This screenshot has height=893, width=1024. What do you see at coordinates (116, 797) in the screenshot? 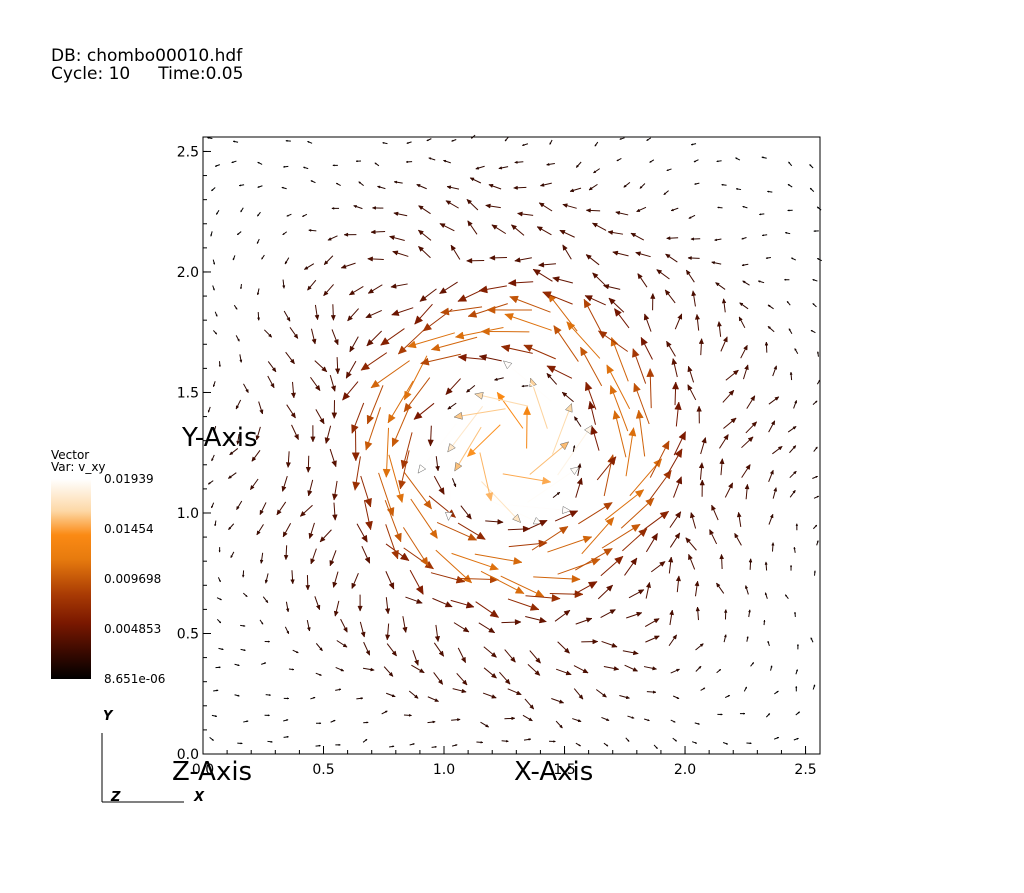
I see `triad-z-label: Z` at bounding box center [116, 797].